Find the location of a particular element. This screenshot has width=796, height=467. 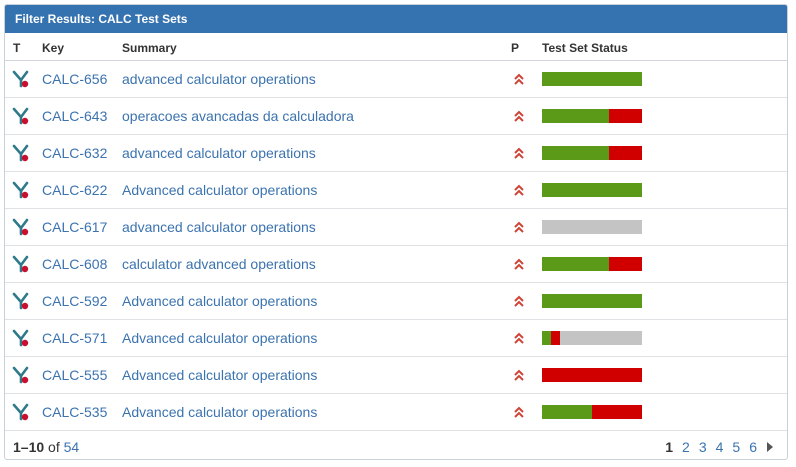

issue-summary-link: operacoes avancadas da calculadora is located at coordinates (238, 116).